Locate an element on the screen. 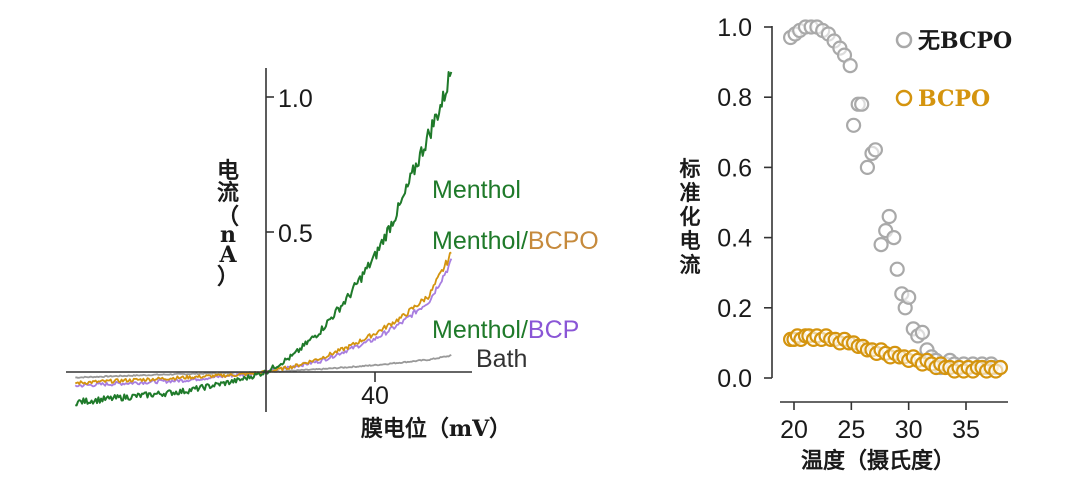 This screenshot has width=1080, height=484. iv-ylabel-char-2: （ is located at coordinates (228, 217).